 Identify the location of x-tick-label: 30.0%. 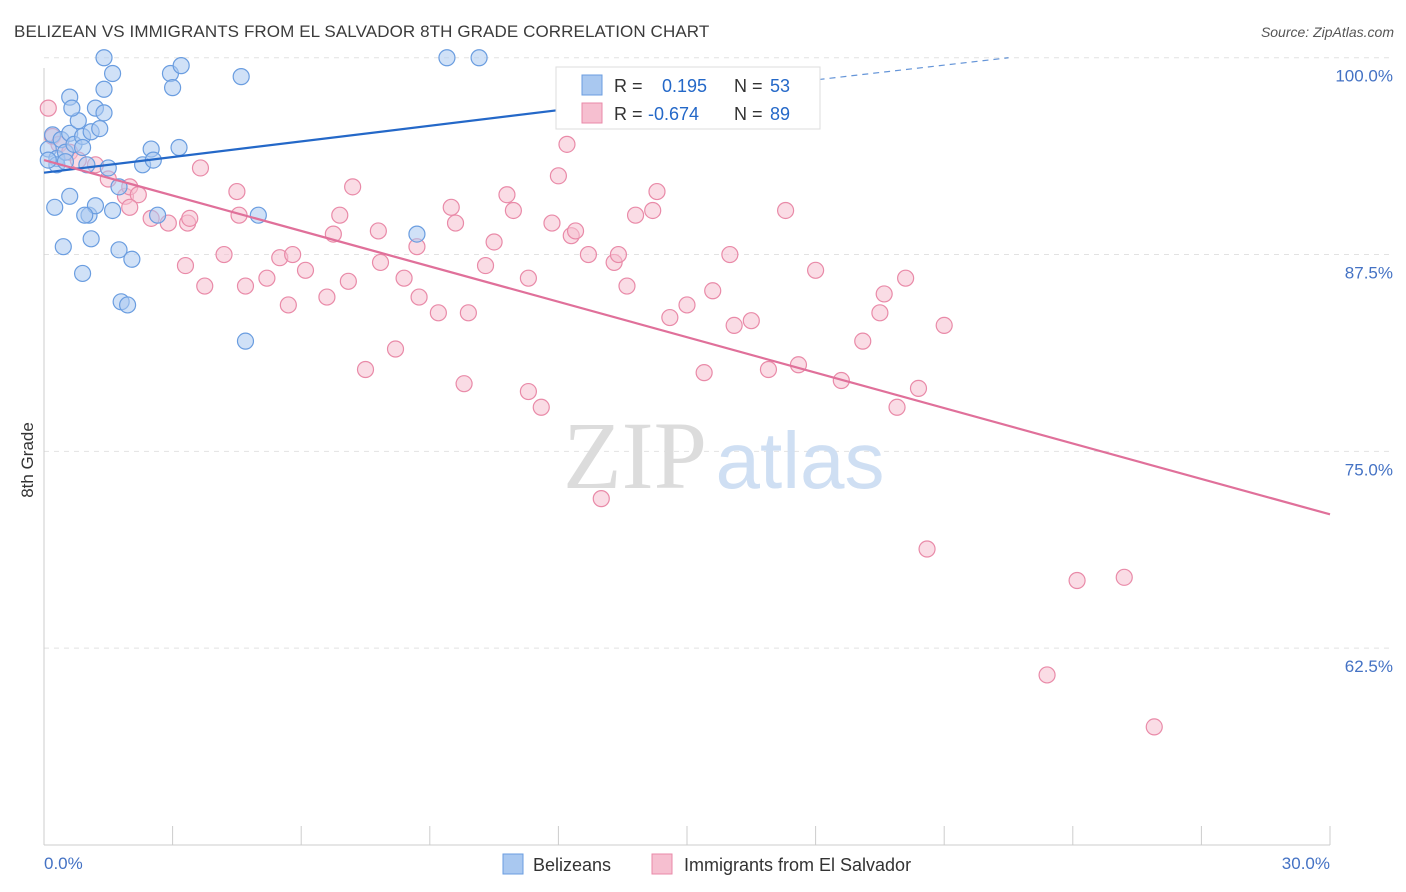
(1306, 863).